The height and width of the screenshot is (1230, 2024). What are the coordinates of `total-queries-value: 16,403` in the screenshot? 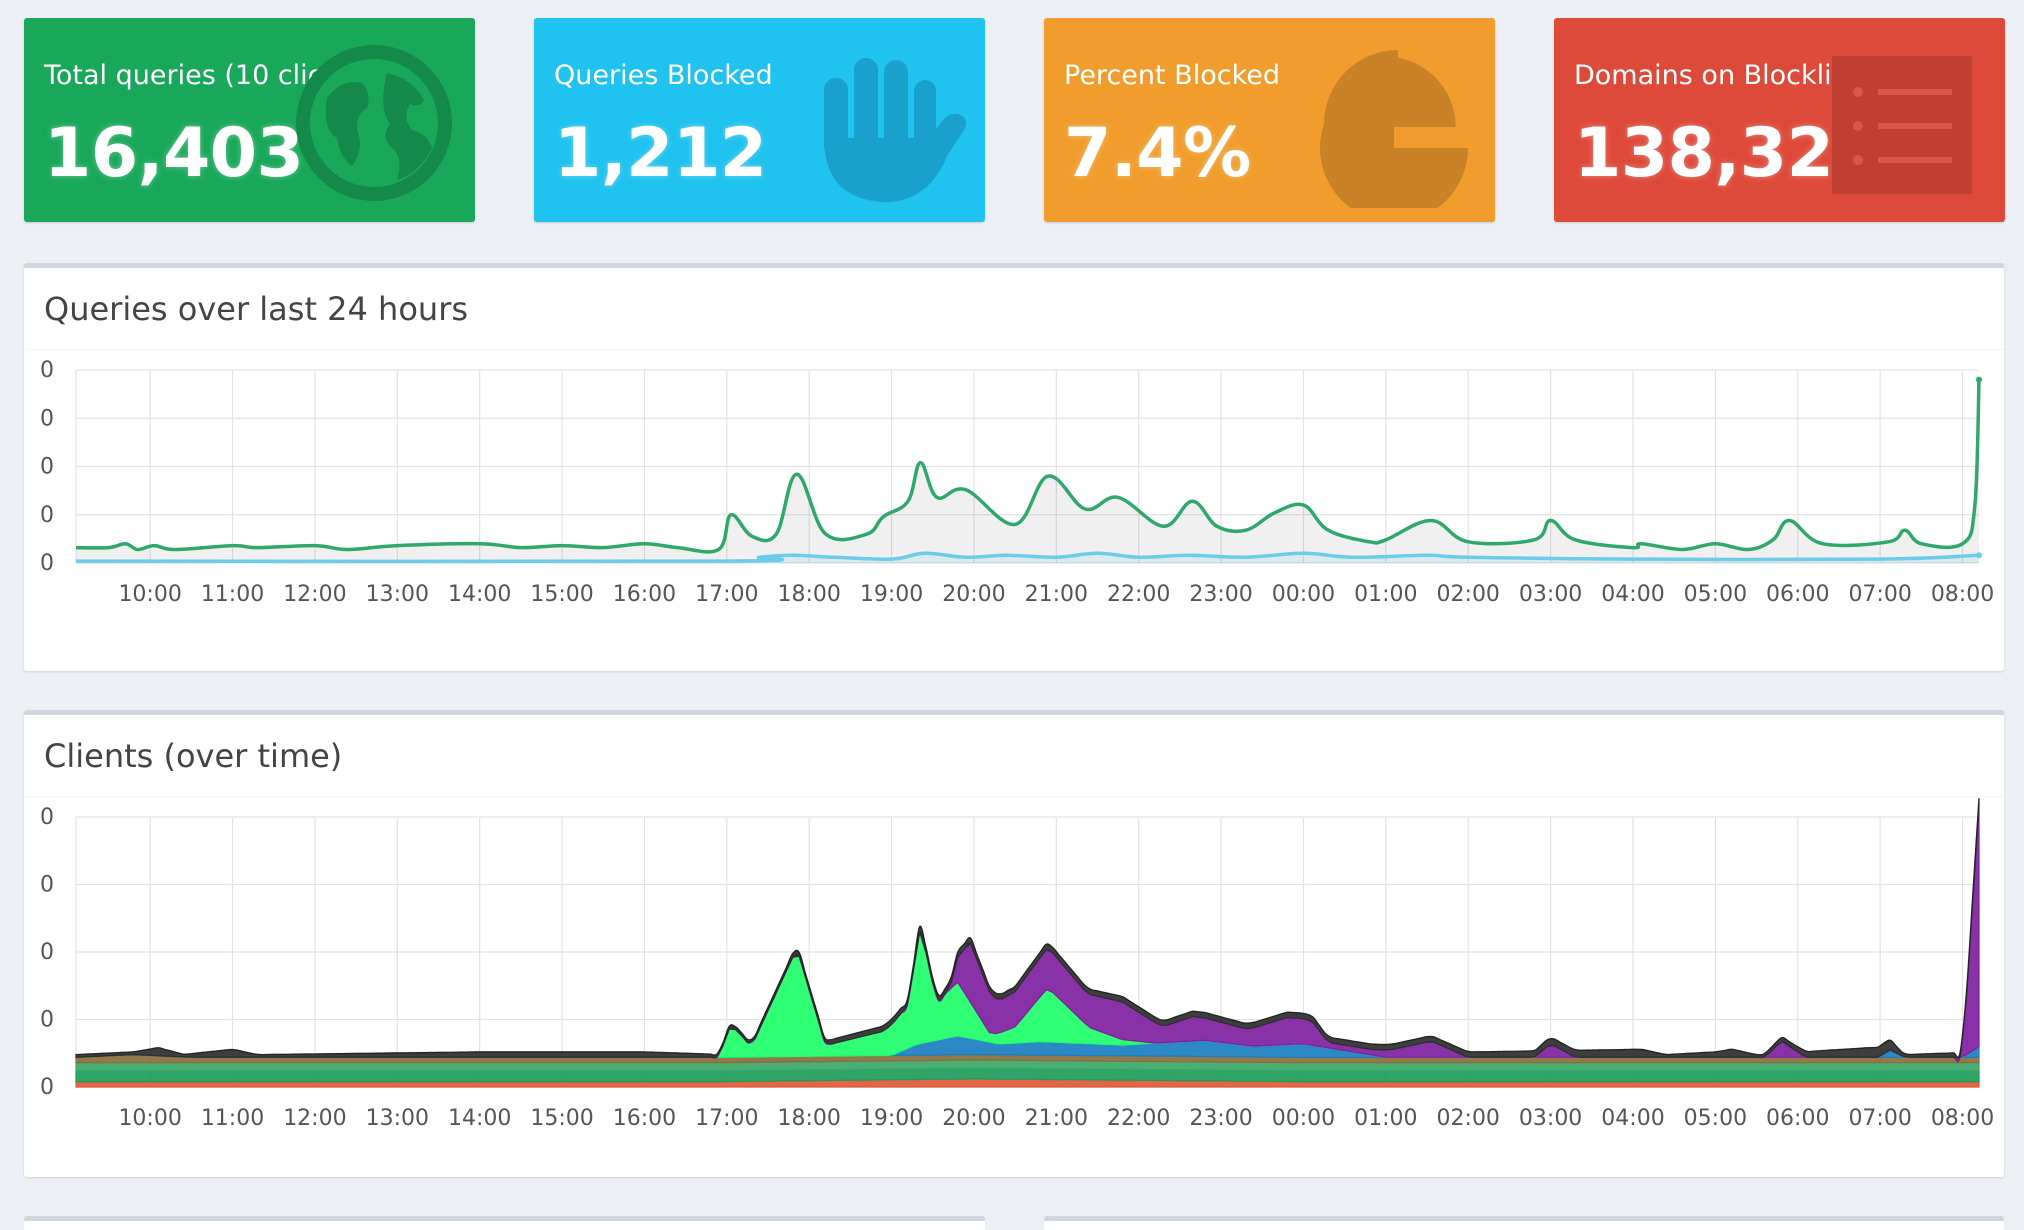 It's located at (174, 153).